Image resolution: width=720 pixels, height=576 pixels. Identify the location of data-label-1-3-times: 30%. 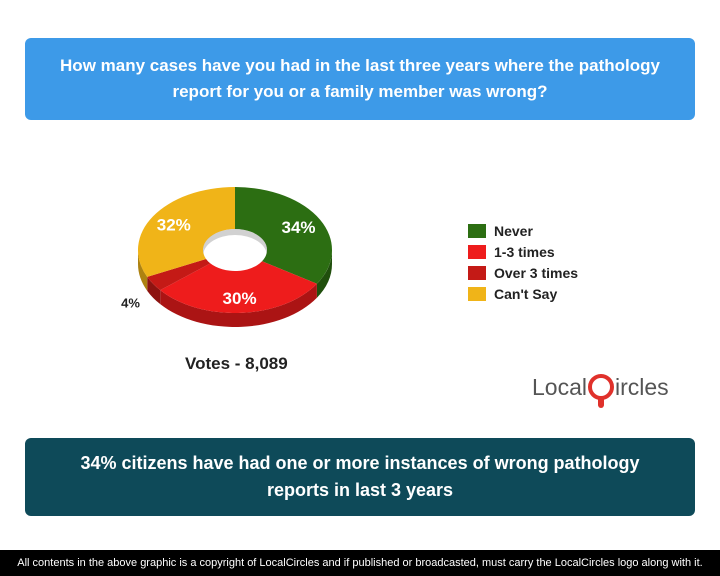
(240, 298).